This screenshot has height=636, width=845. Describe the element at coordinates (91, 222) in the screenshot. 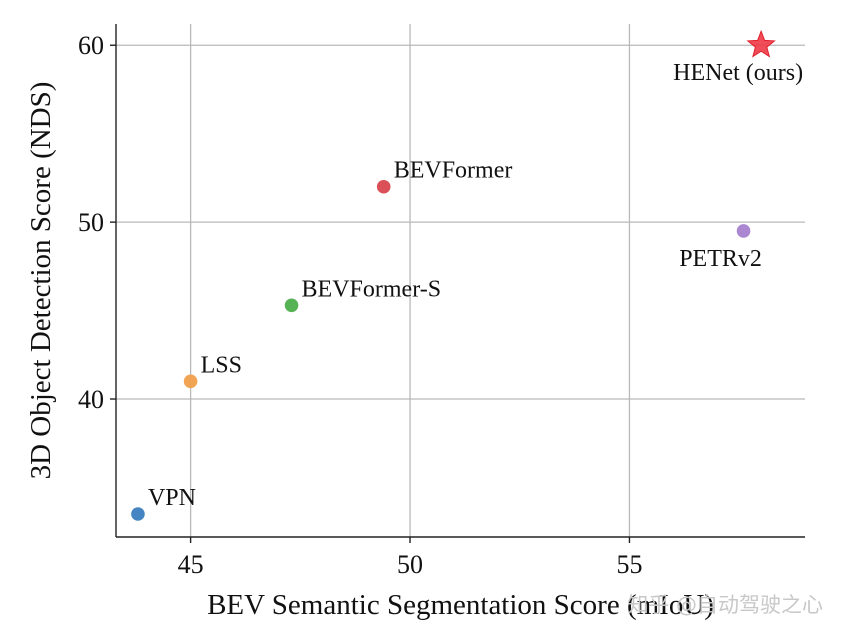

I see `y-tick-label: 50` at that location.